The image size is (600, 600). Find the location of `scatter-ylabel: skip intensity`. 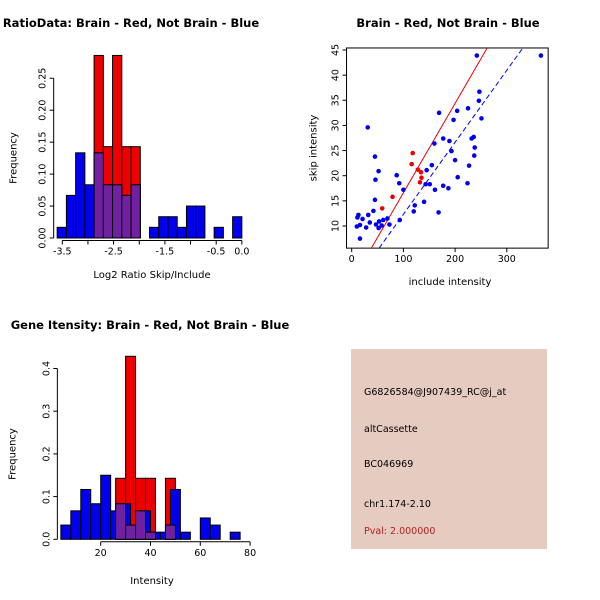

scatter-ylabel: skip intensity is located at coordinates (314, 148).